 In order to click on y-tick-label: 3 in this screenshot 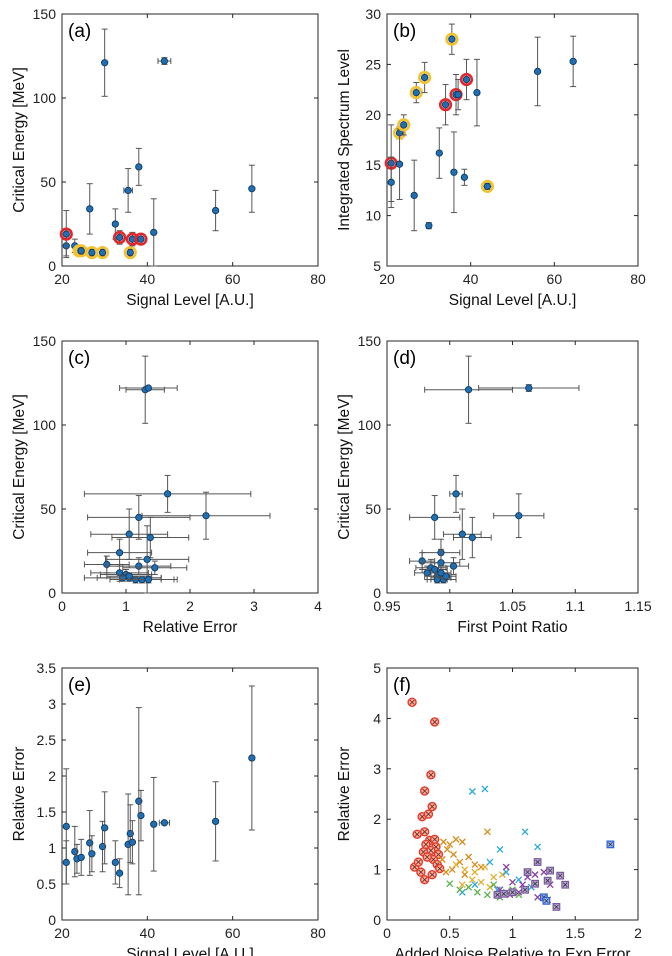, I will do `click(52, 704)`.